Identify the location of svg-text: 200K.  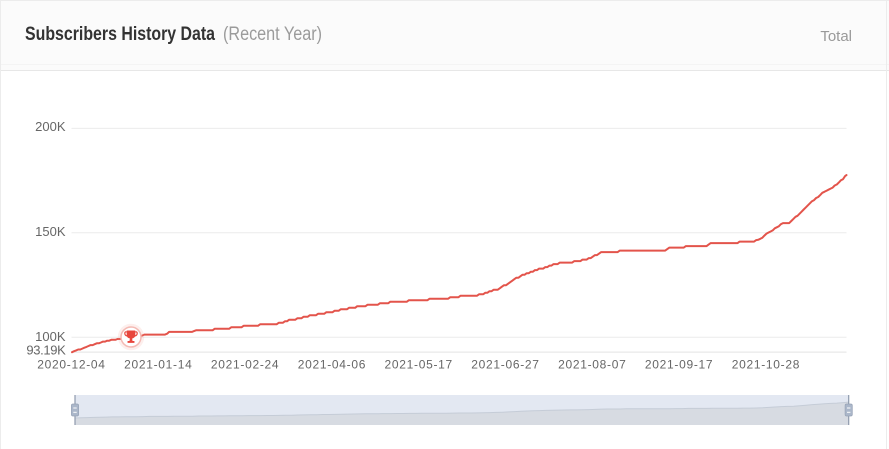
(50, 126).